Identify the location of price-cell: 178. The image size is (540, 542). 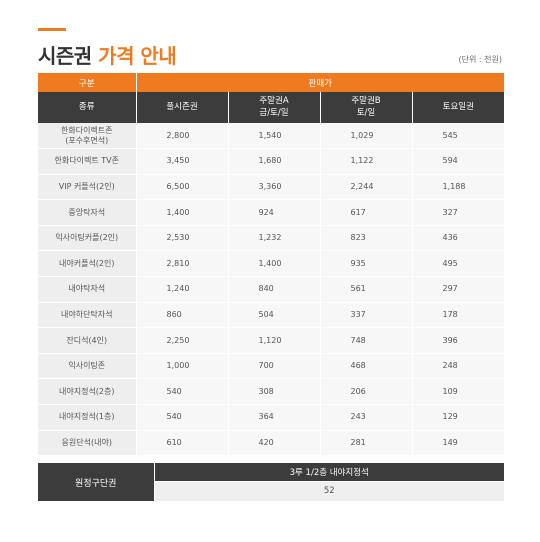
(458, 315).